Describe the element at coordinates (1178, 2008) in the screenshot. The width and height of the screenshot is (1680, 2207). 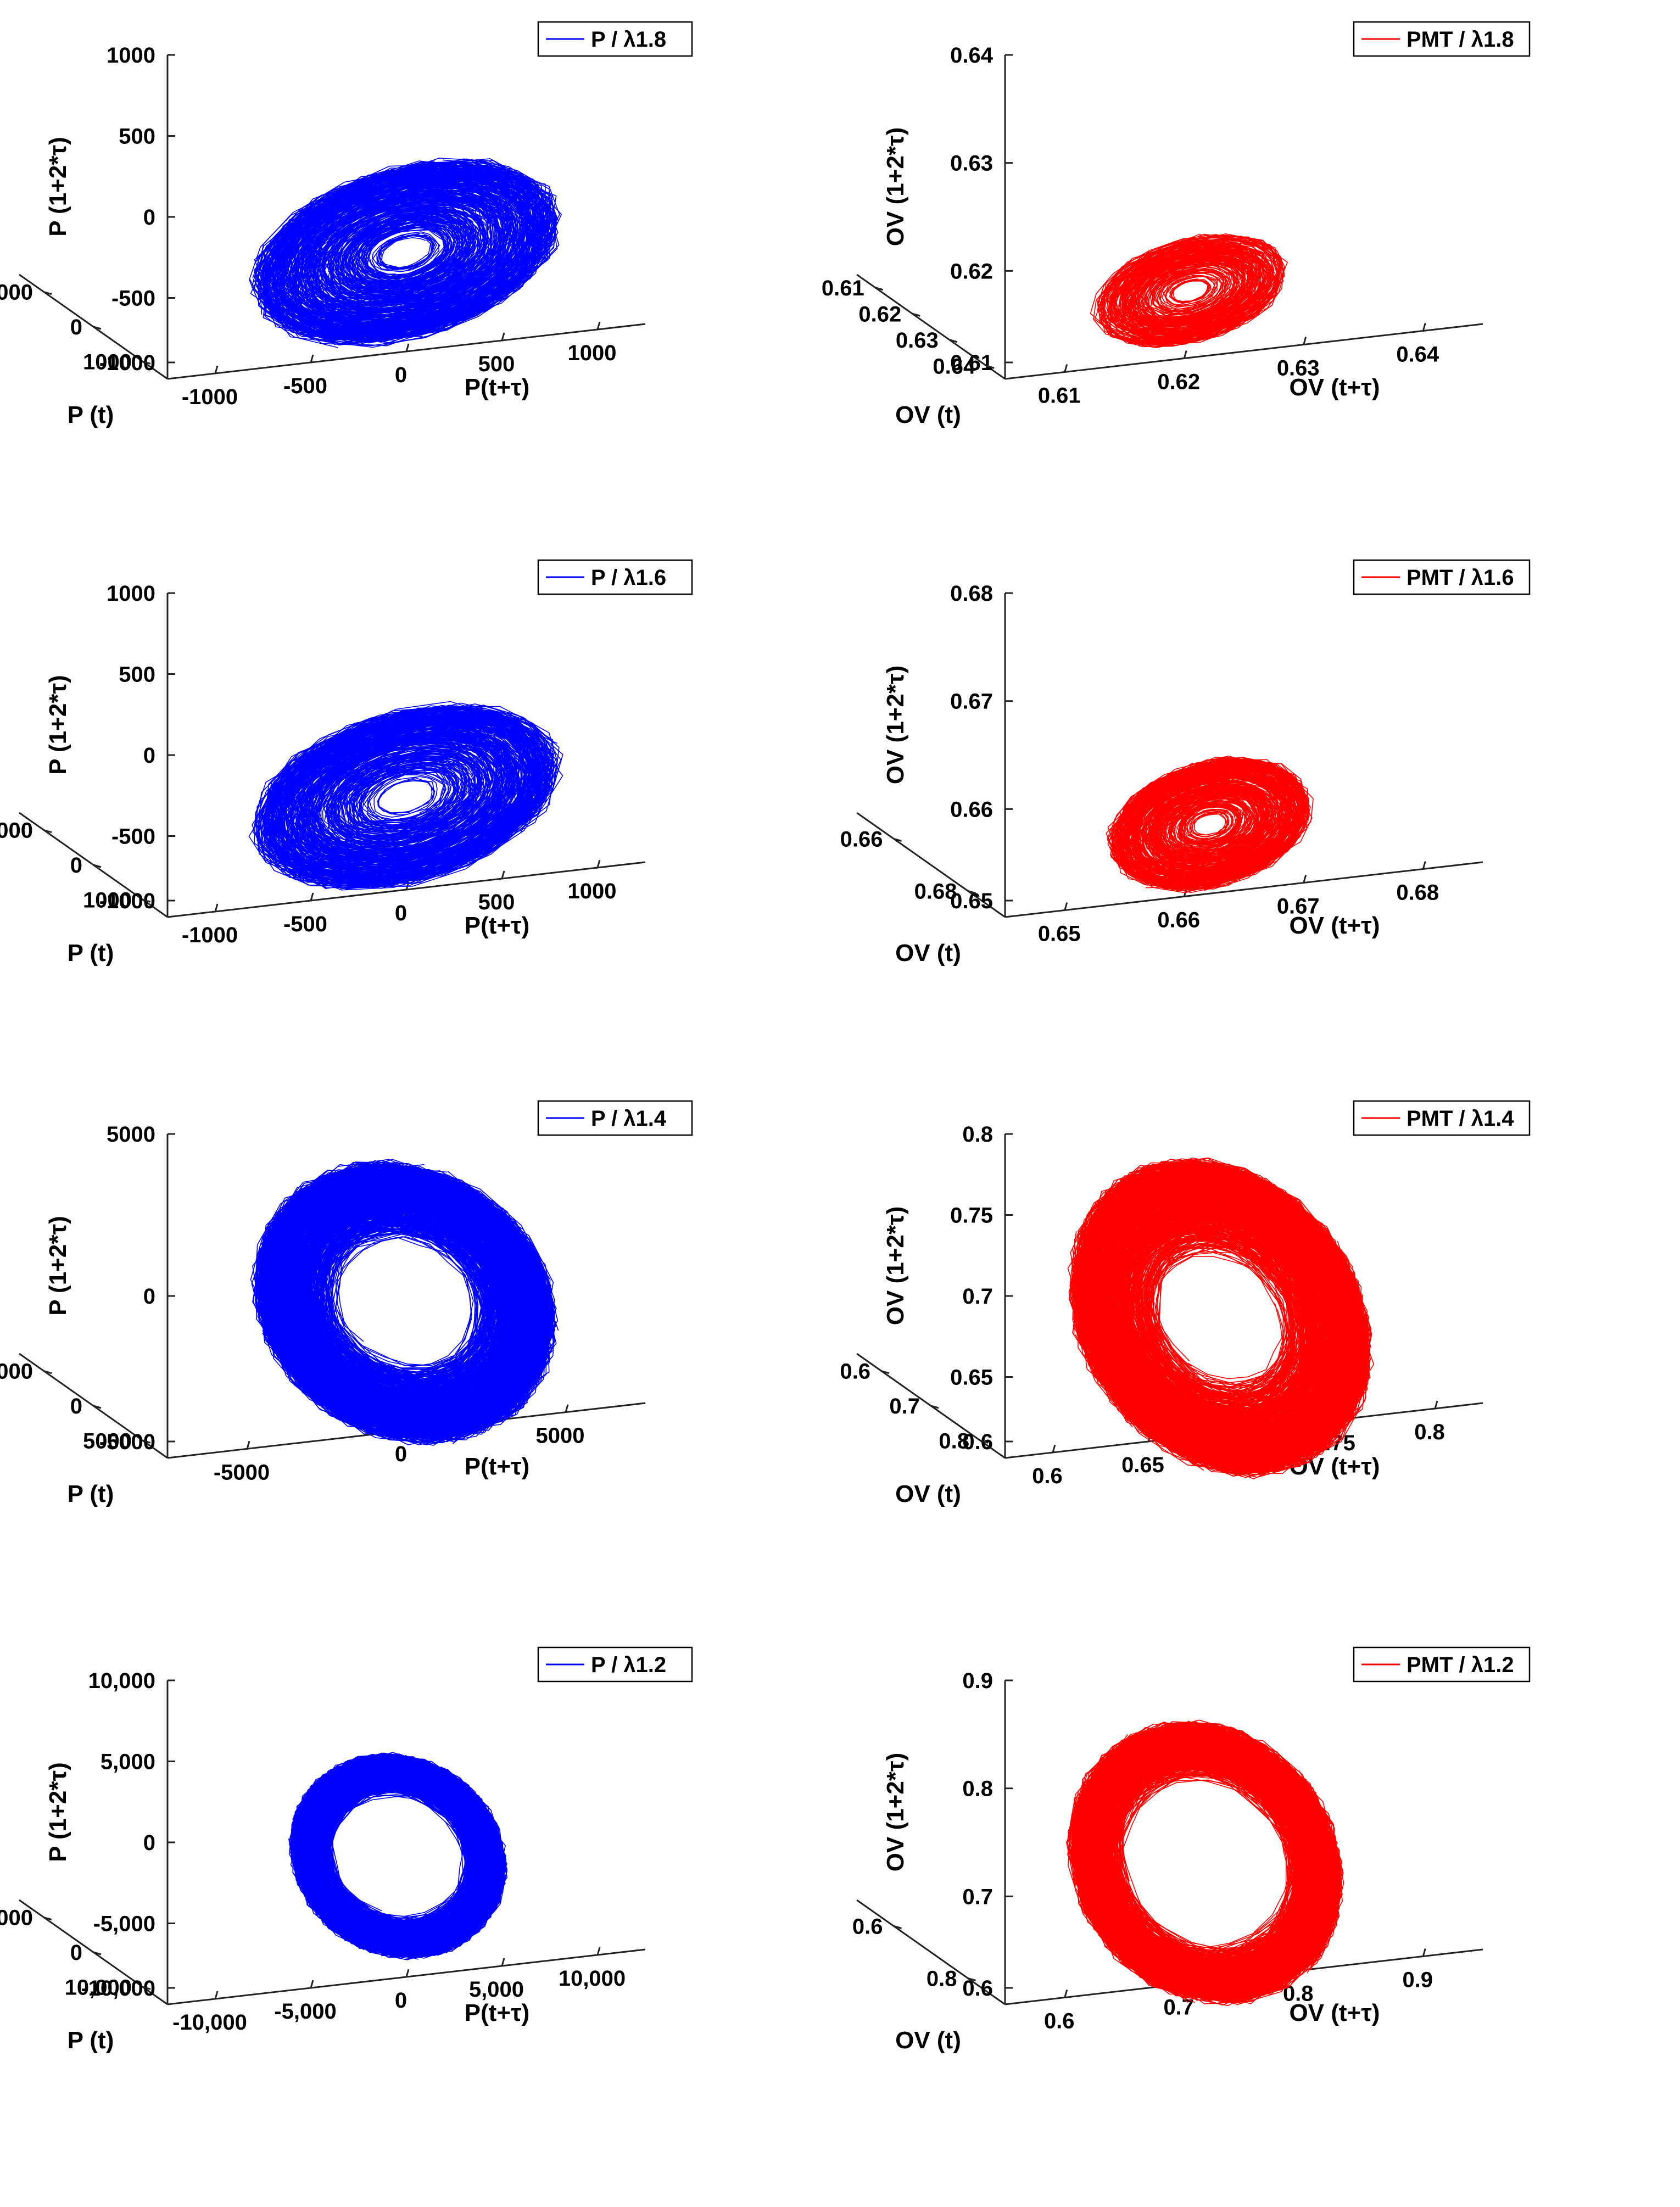
I see `x-tick-label: 0.7` at that location.